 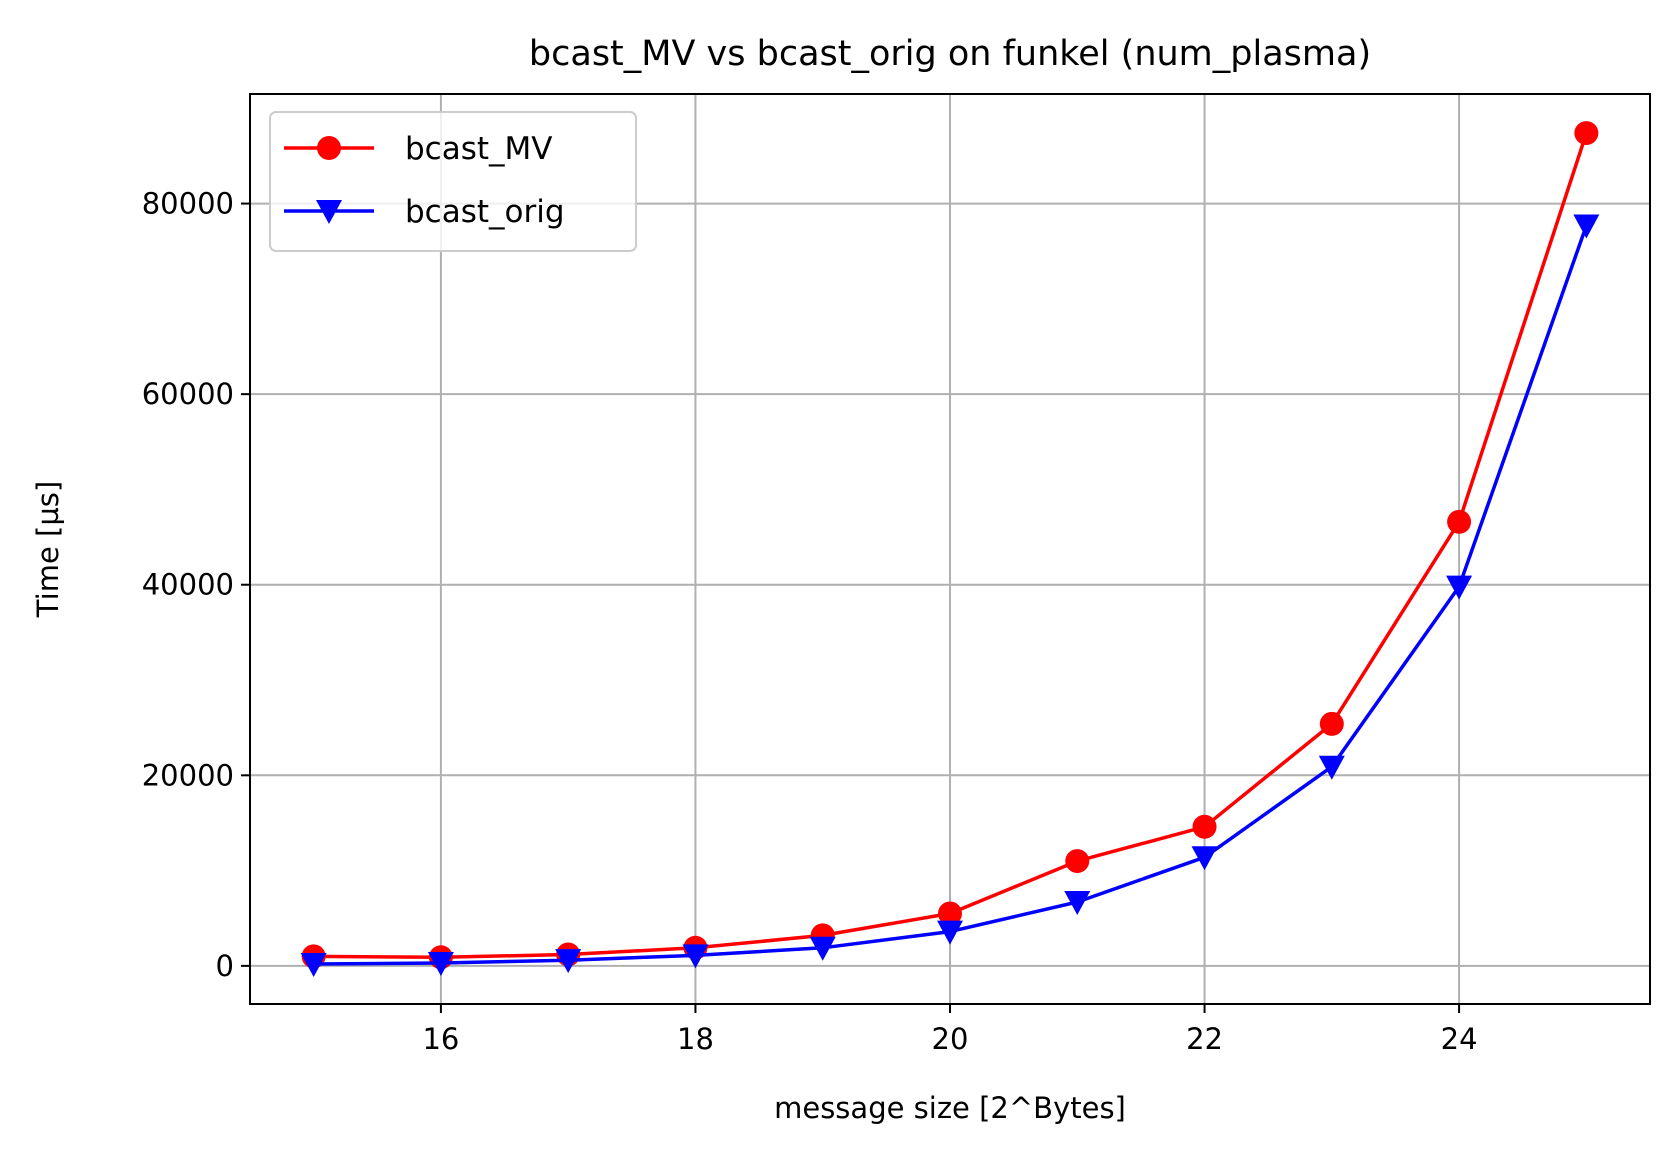 What do you see at coordinates (1204, 1039) in the screenshot?
I see `x-tick-label: 22` at bounding box center [1204, 1039].